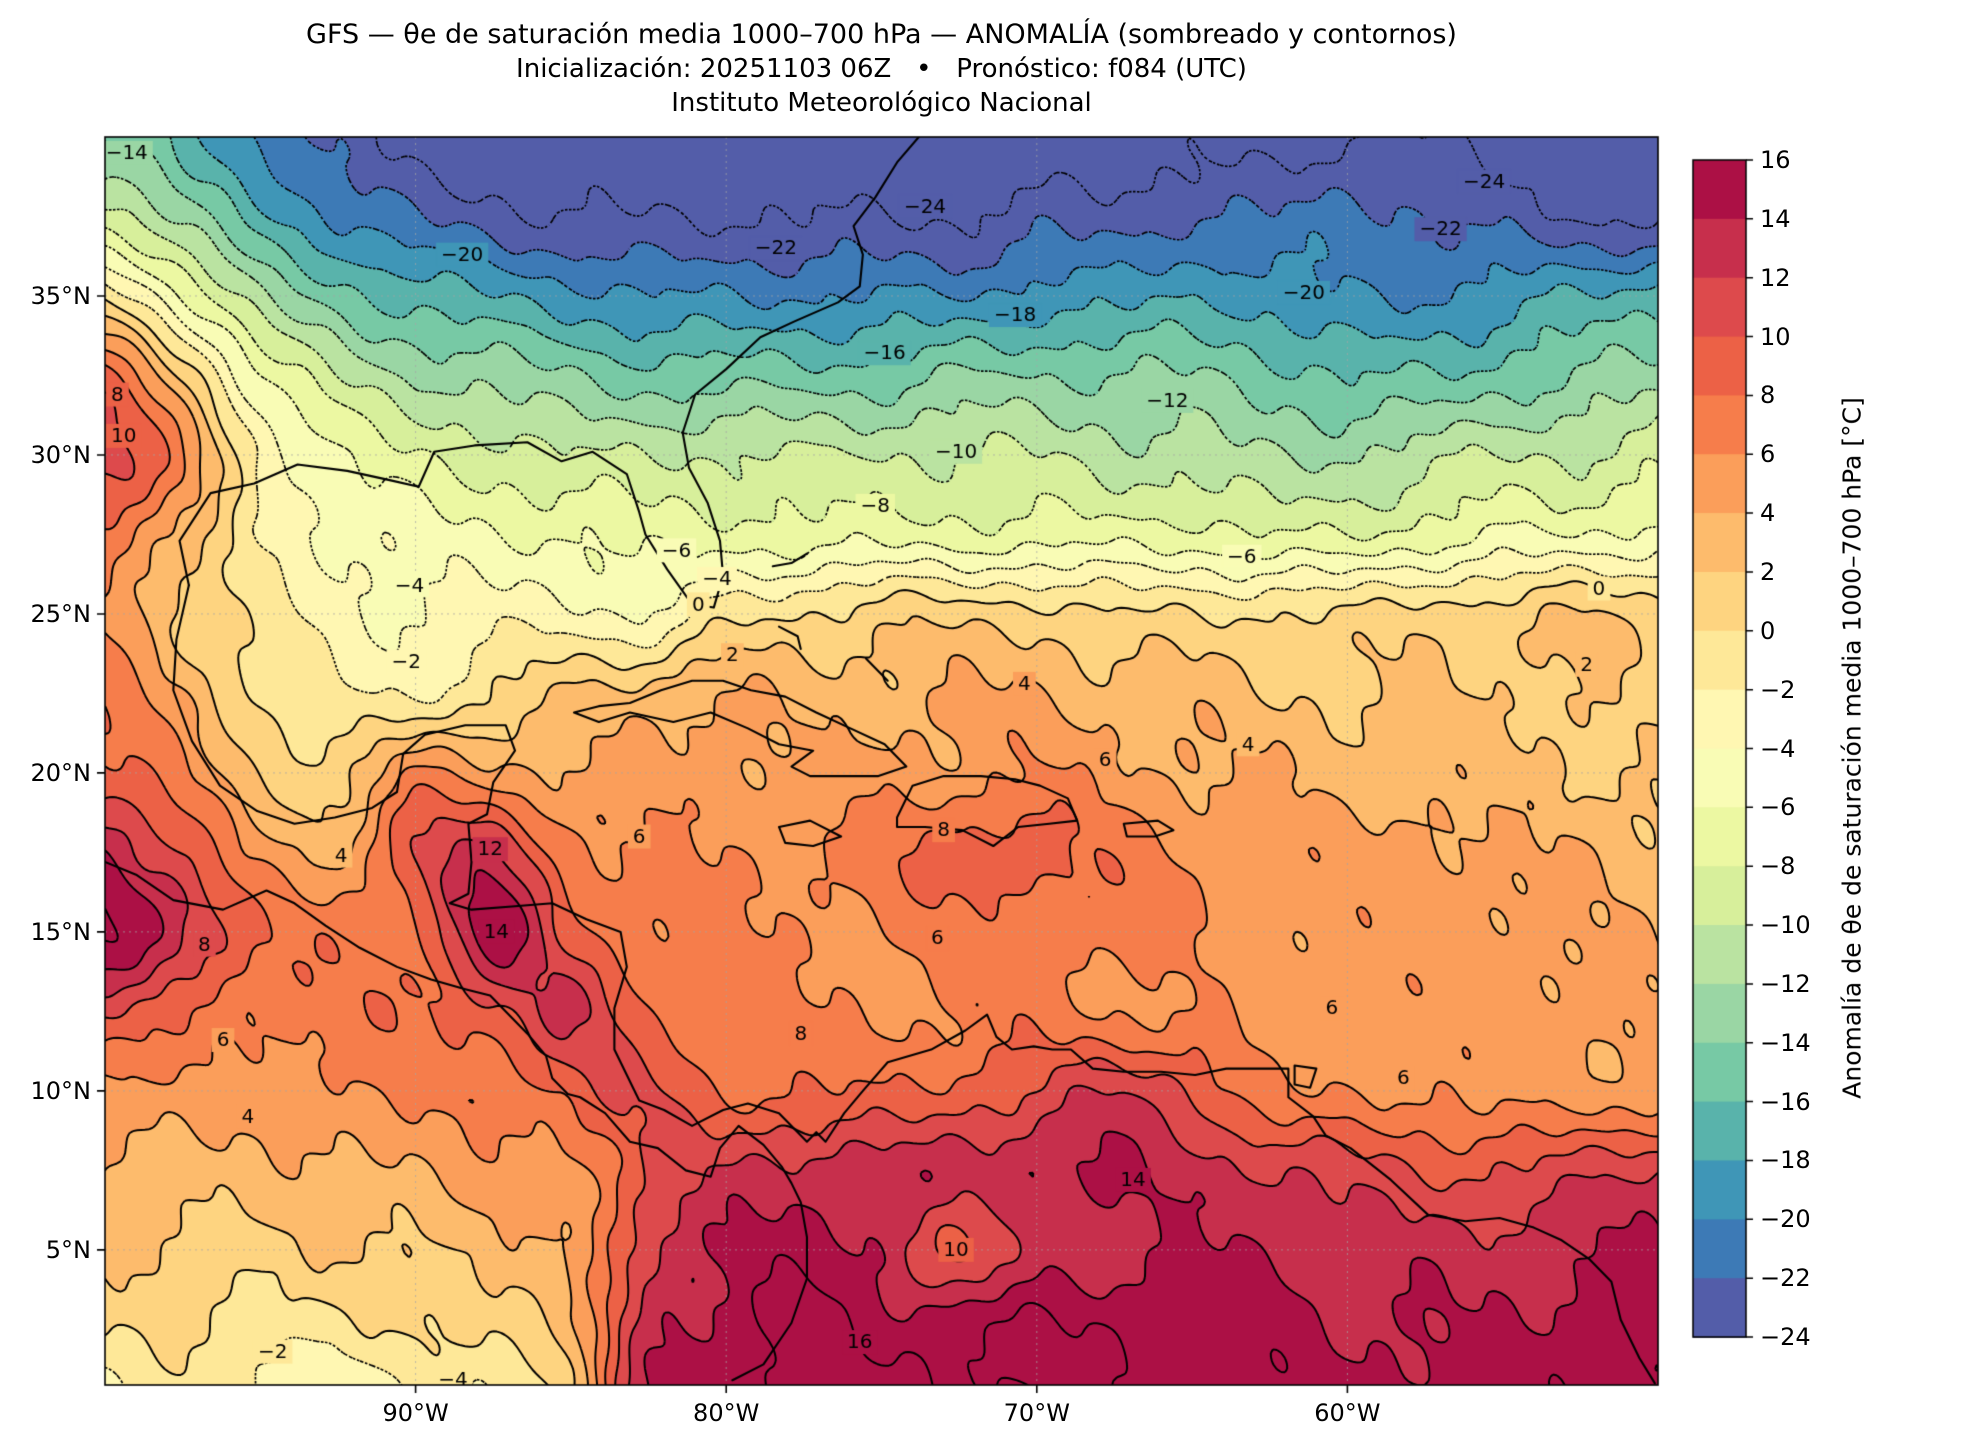  I want to click on colorbar-tick-label: 16, so click(1775, 160).